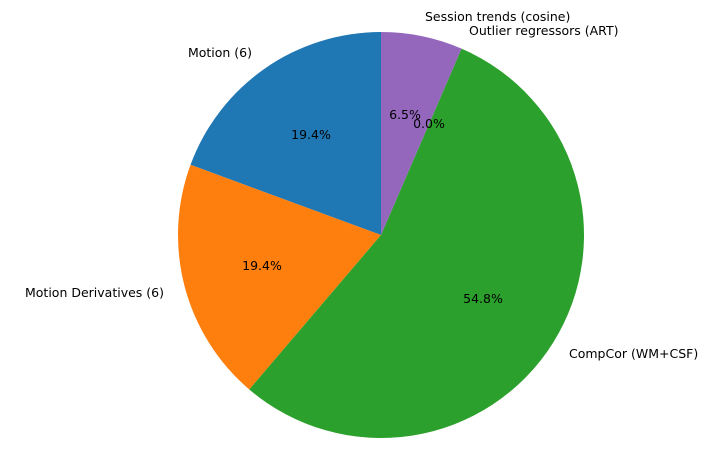 The width and height of the screenshot is (724, 469). What do you see at coordinates (543, 30) in the screenshot?
I see `slice-label-outlier-regressors: Outlier regressors (ART)` at bounding box center [543, 30].